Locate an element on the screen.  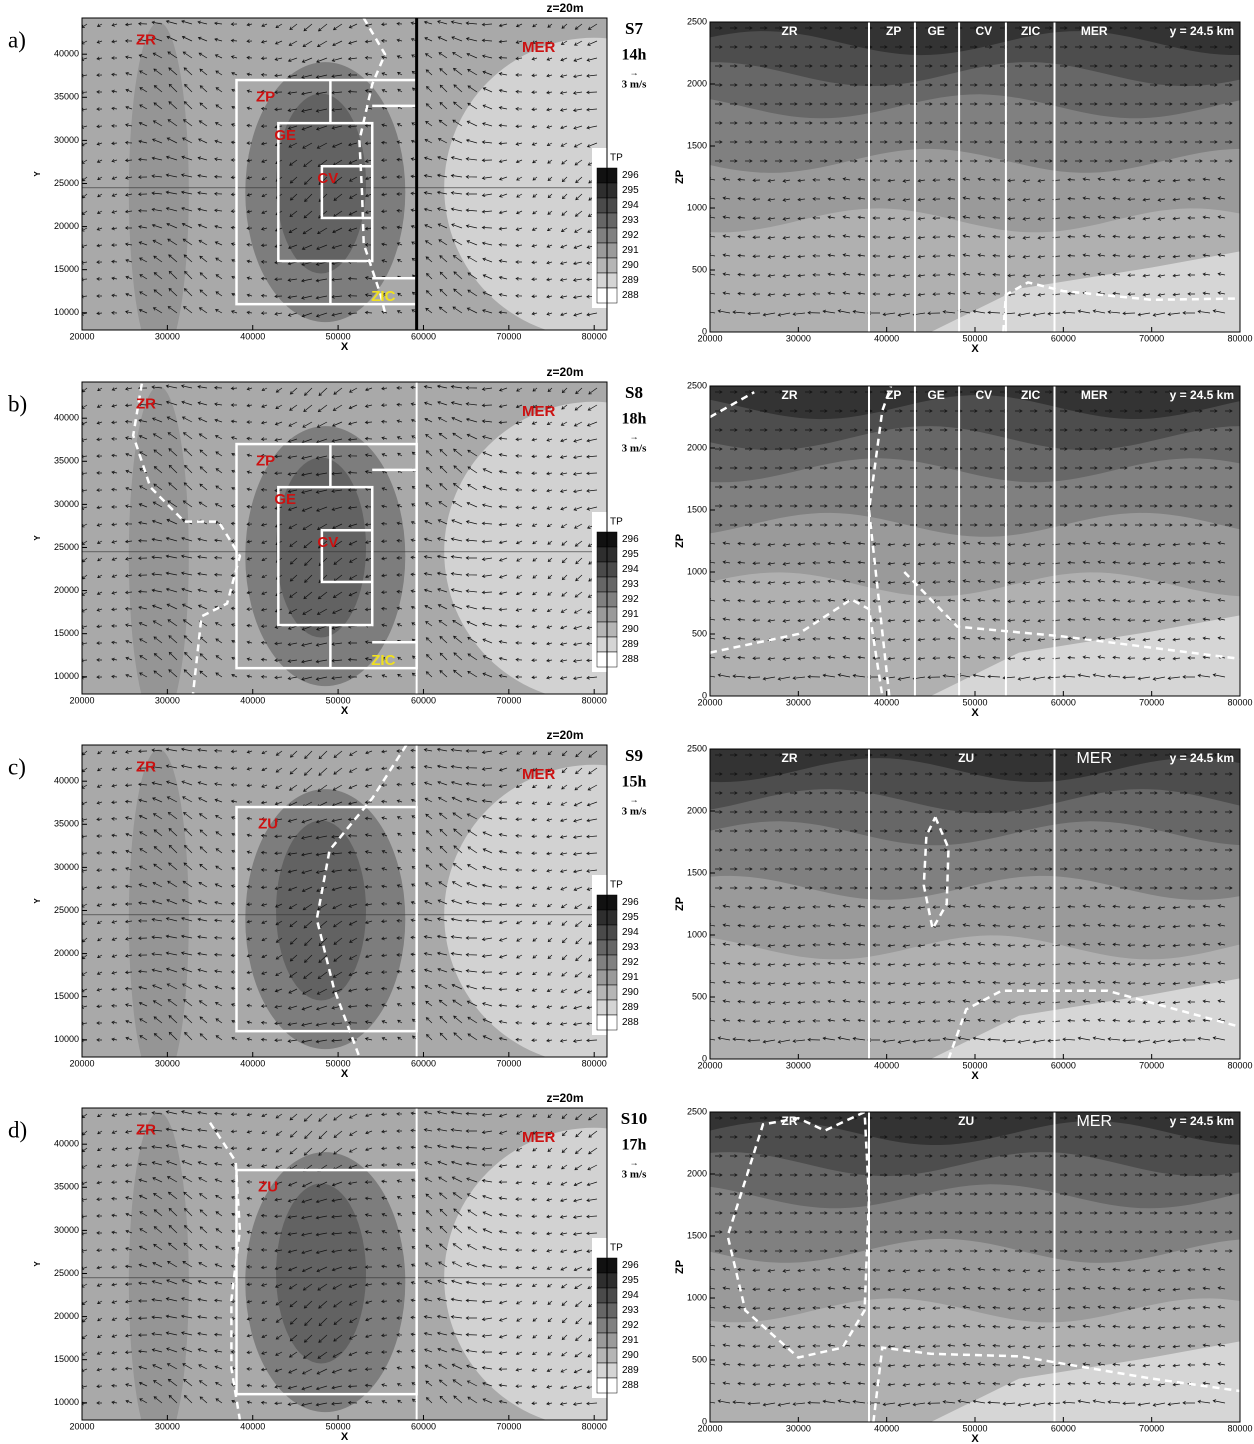
y-tick-label: 20000 is located at coordinates (66, 953).